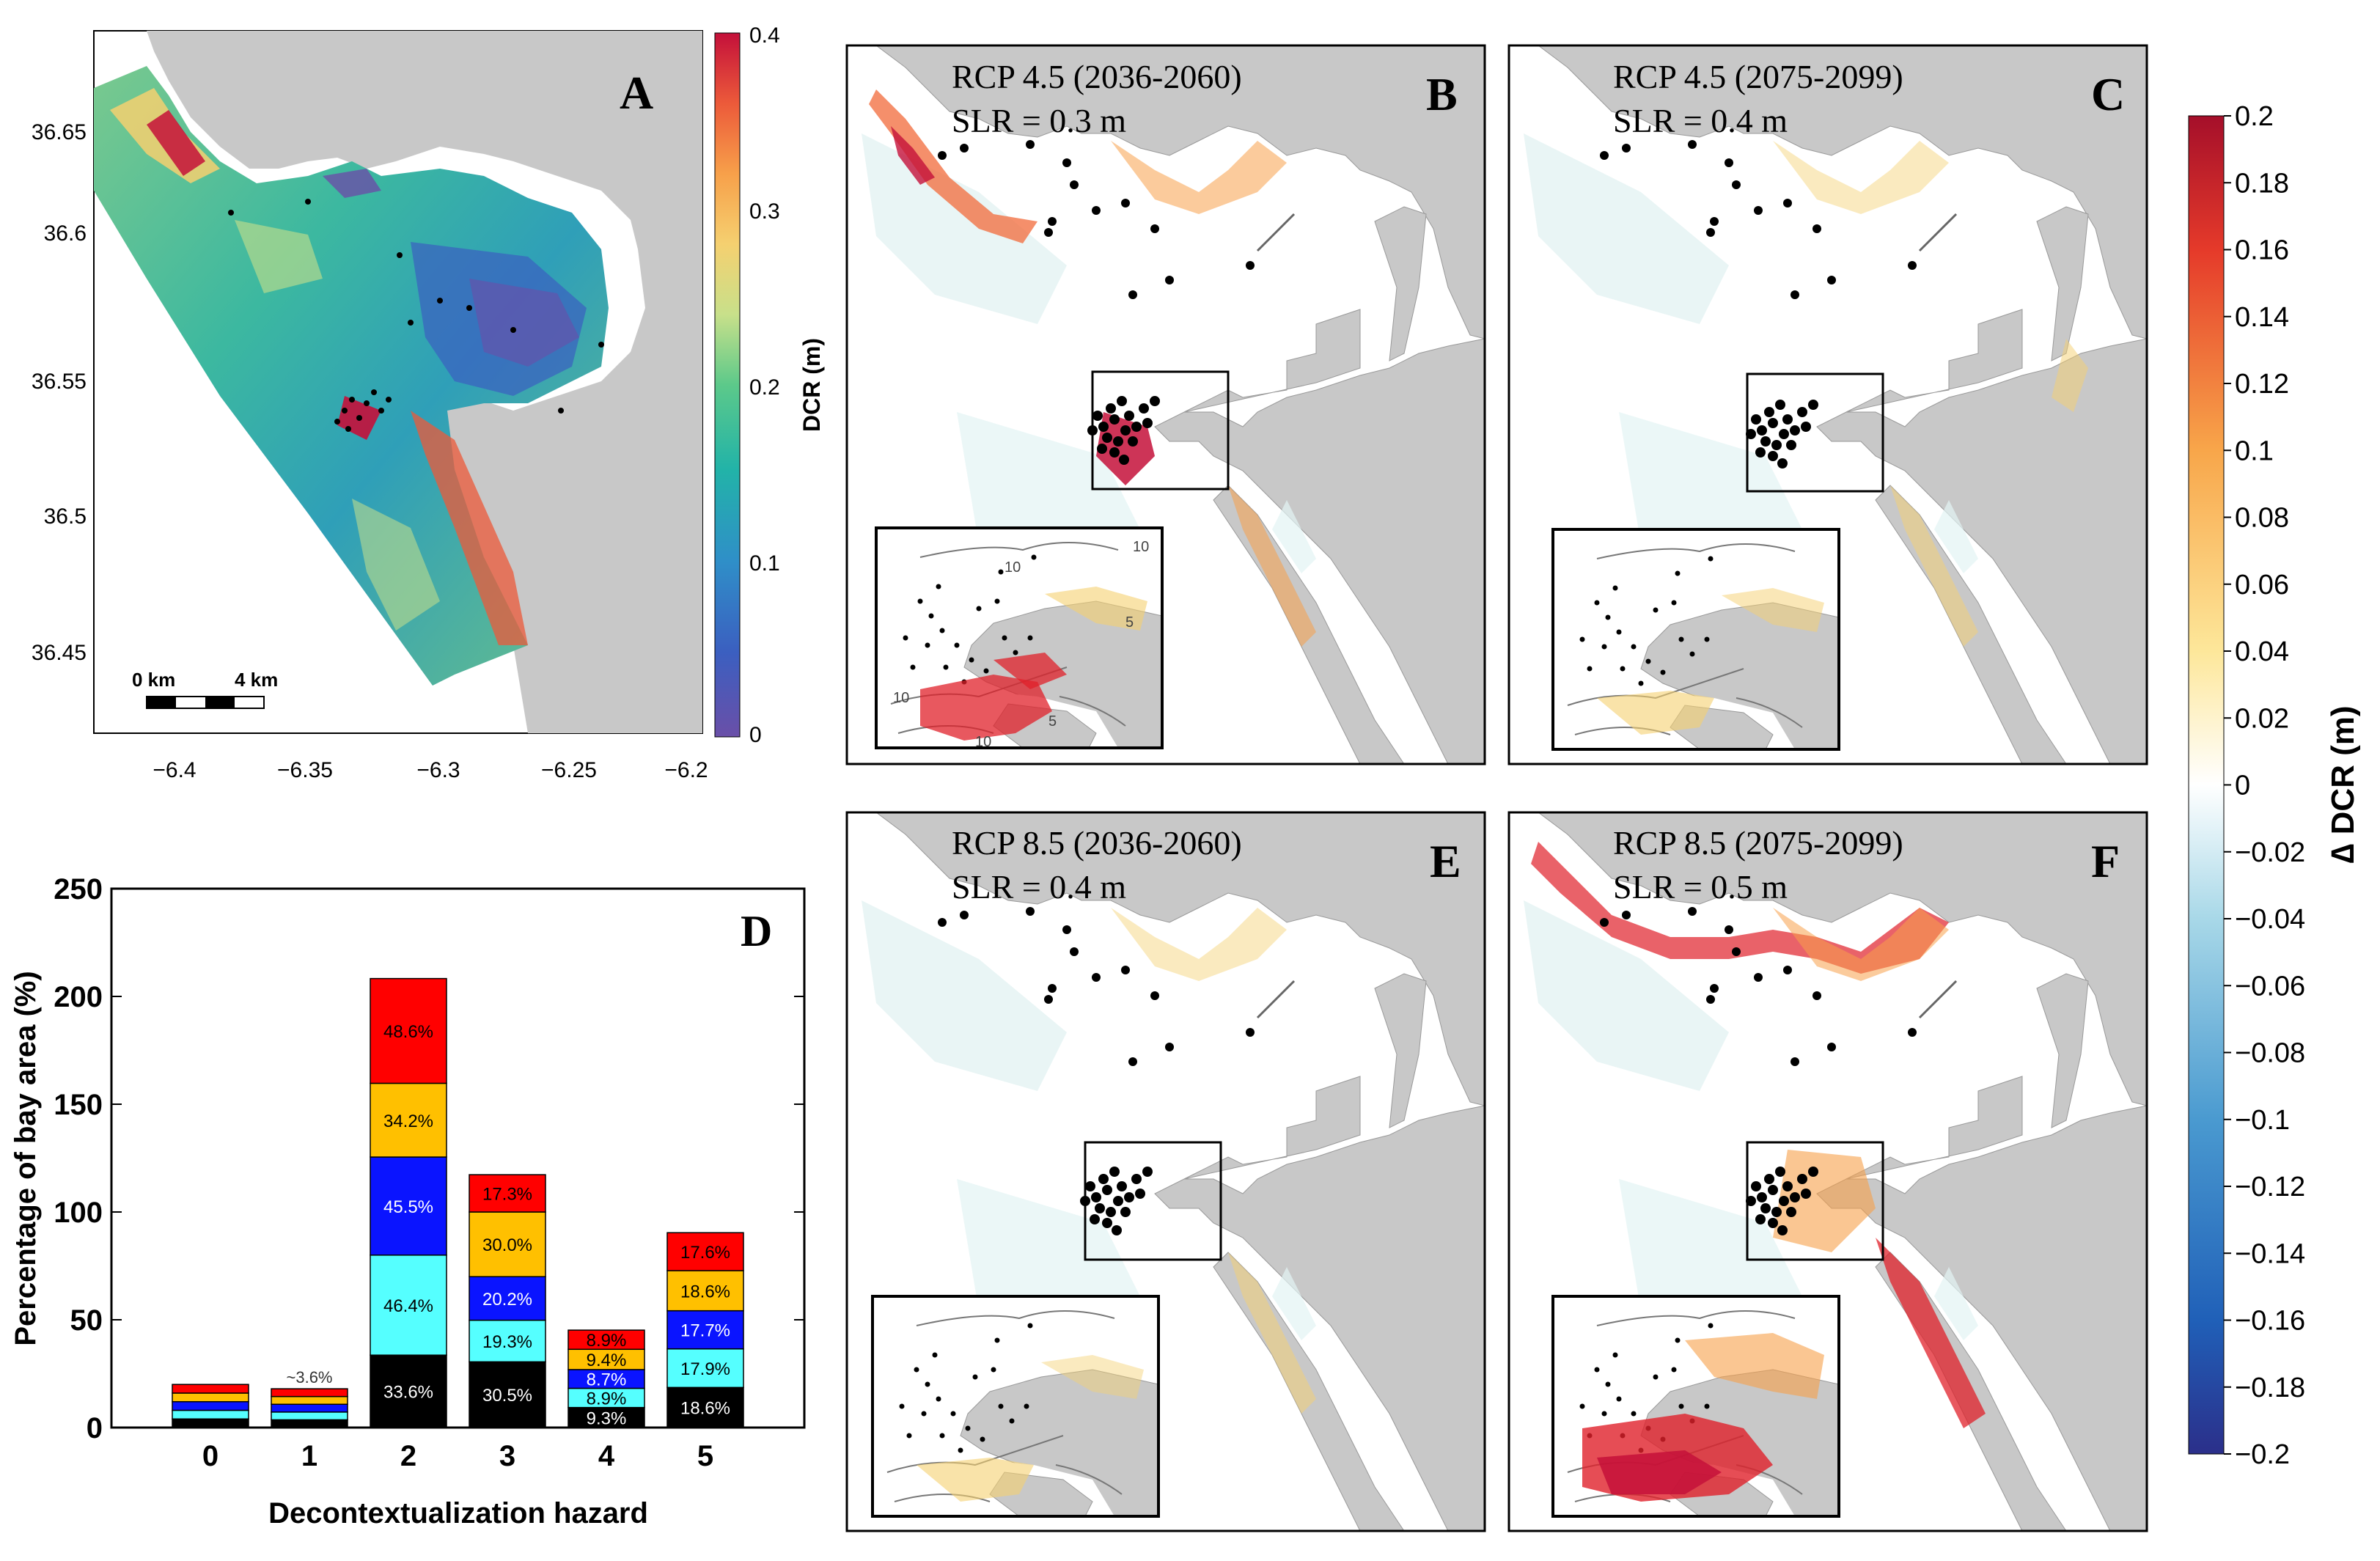  Describe the element at coordinates (1021, 644) in the screenshot. I see `inset-contour-labels: 10 10 10 5 5 10` at that location.